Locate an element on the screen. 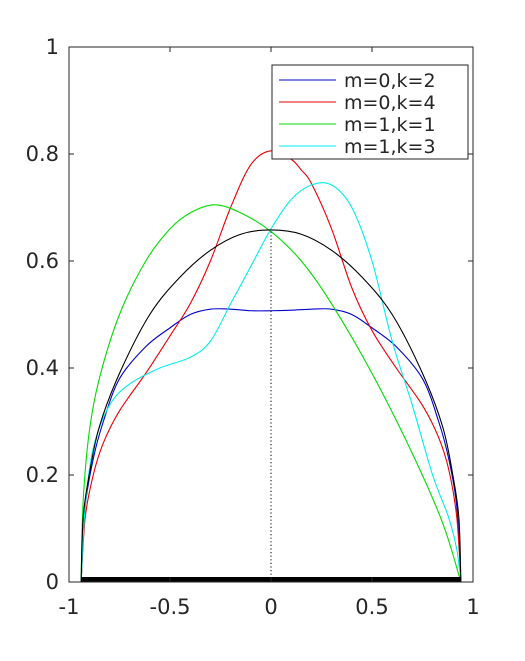 This screenshot has width=525, height=661. y-tick-label: 0.8 is located at coordinates (42, 154).